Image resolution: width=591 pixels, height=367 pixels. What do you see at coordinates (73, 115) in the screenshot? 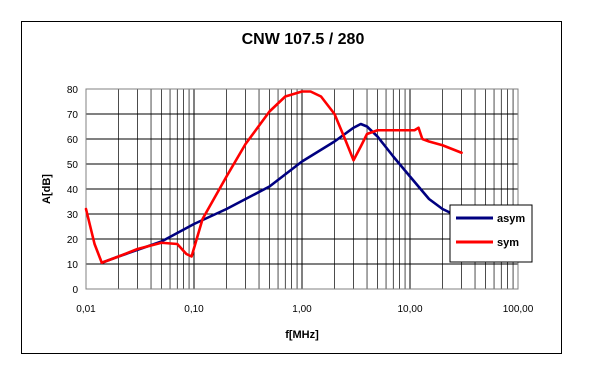
I see `y-tick-label: 70` at bounding box center [73, 115].